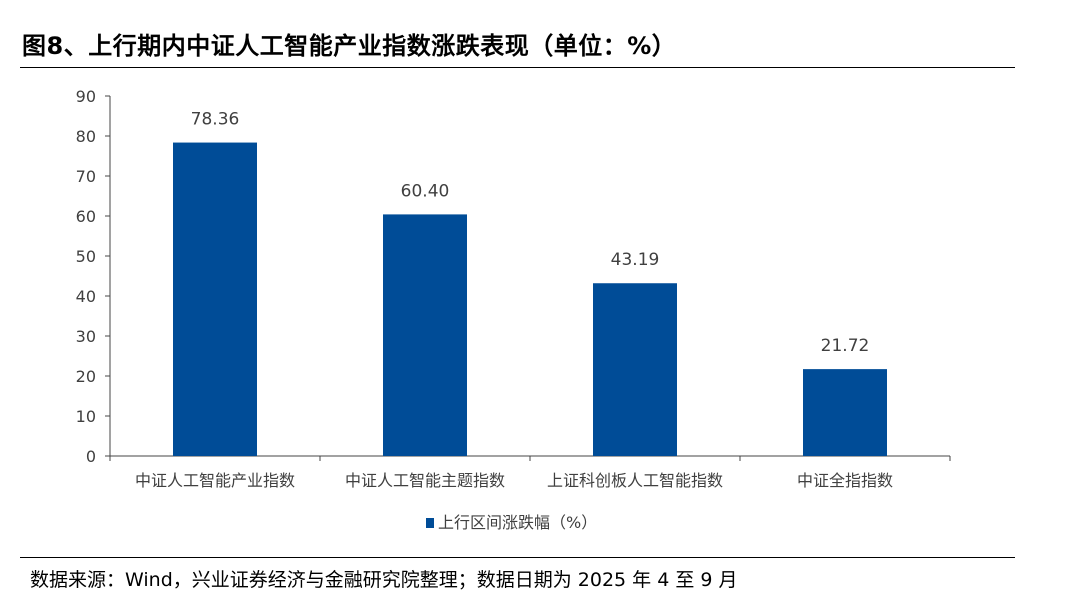 This screenshot has width=1080, height=608. Describe the element at coordinates (530, 458) in the screenshot. I see `x-axis` at that location.